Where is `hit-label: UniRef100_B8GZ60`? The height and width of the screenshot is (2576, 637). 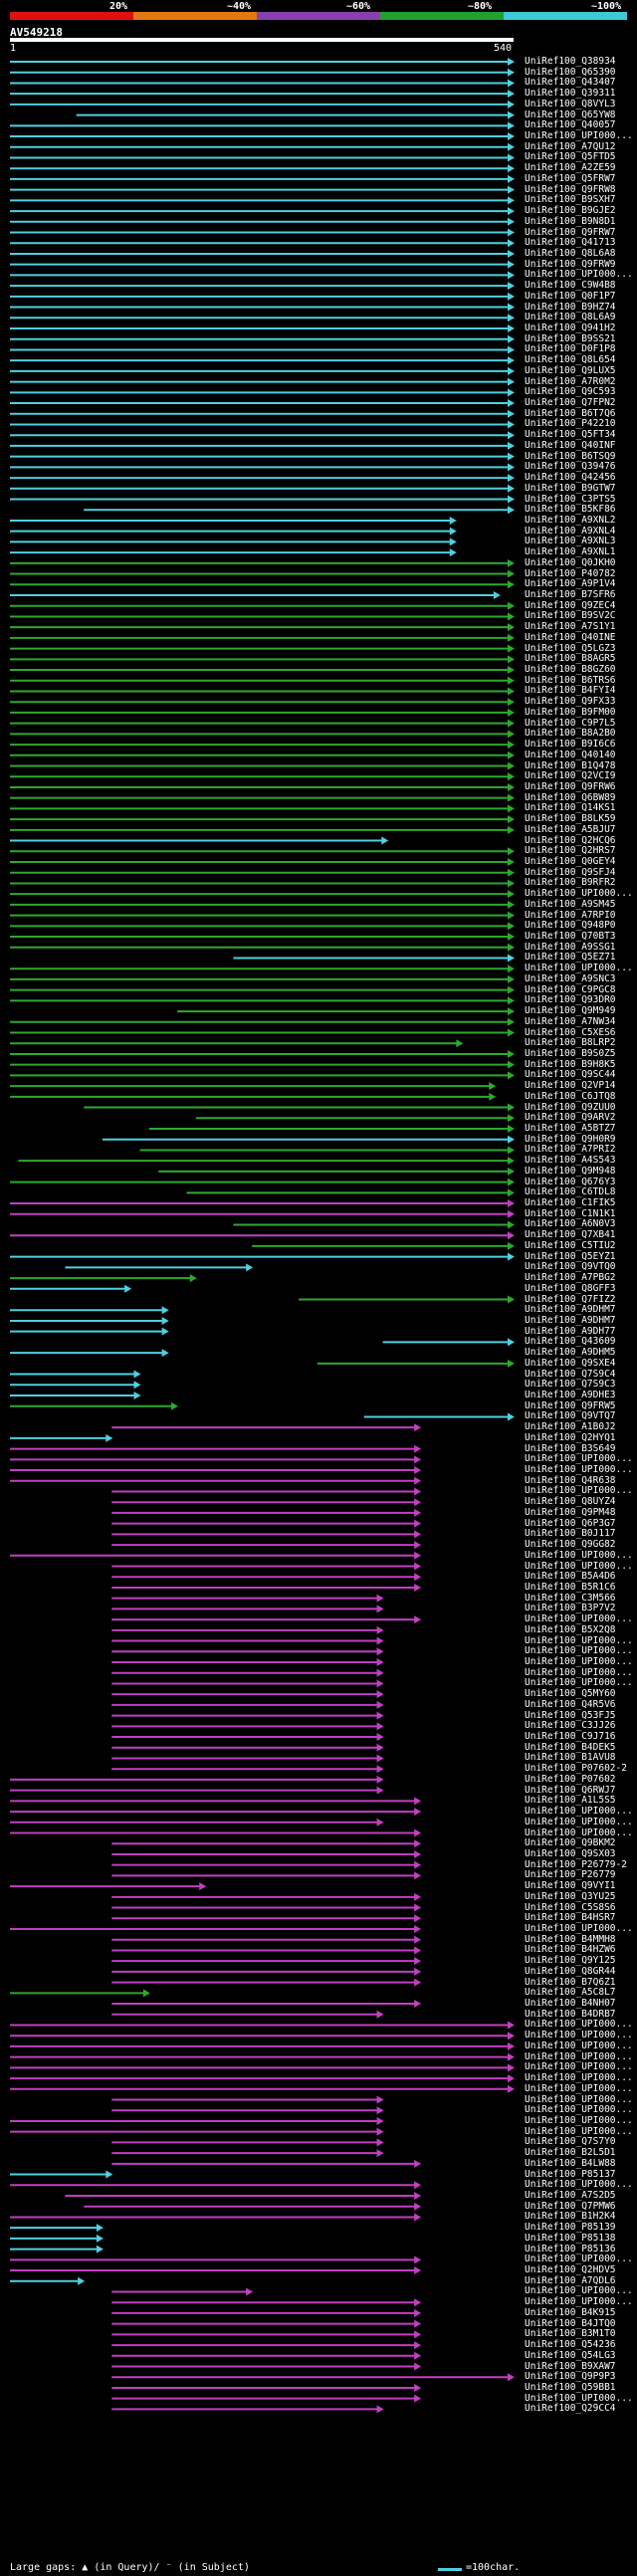
hit-label: UniRef100_B8GZ60 is located at coordinates (570, 670).